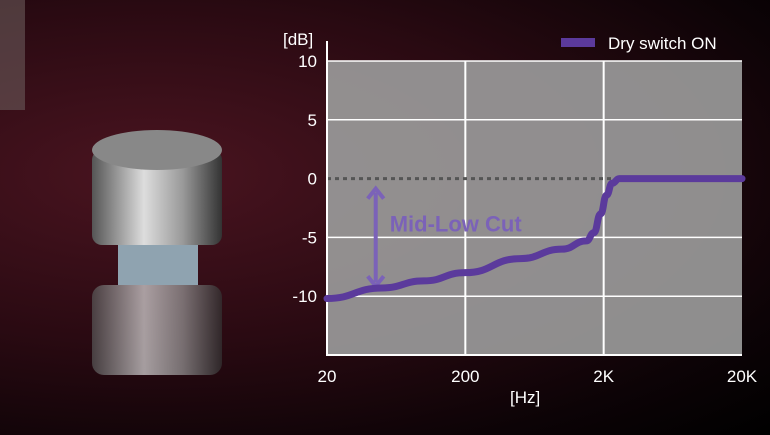 The height and width of the screenshot is (435, 770). Describe the element at coordinates (12, 55) in the screenshot. I see `knob-background` at that location.